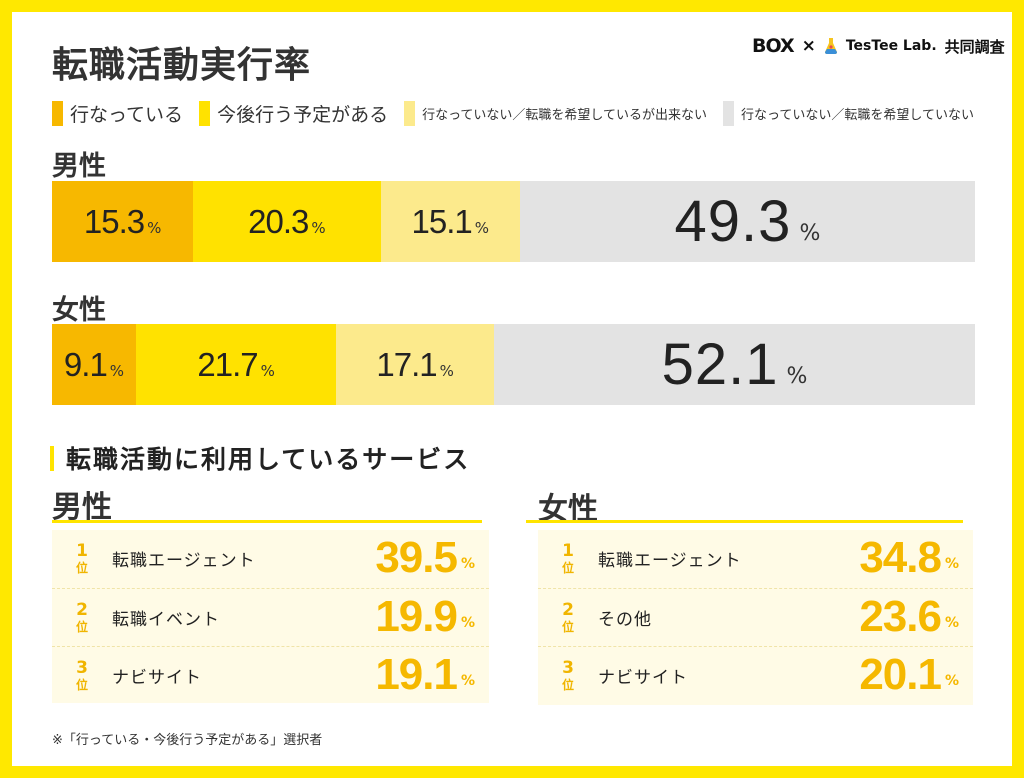  Describe the element at coordinates (733, 221) in the screenshot. I see `data-label: 49.3` at that location.